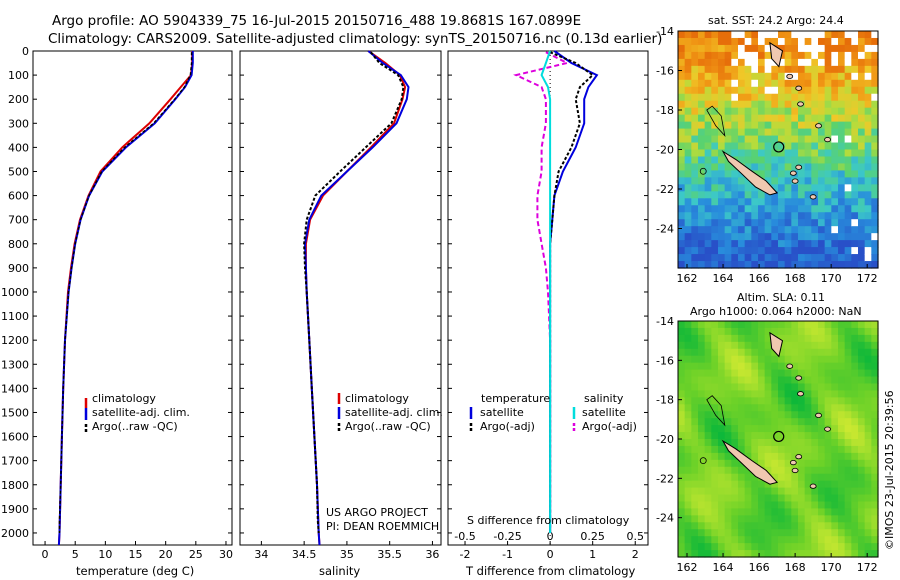 The height and width of the screenshot is (580, 900). Describe the element at coordinates (135, 571) in the screenshot. I see `temperature-xlabel: temperature (deg C)` at that location.